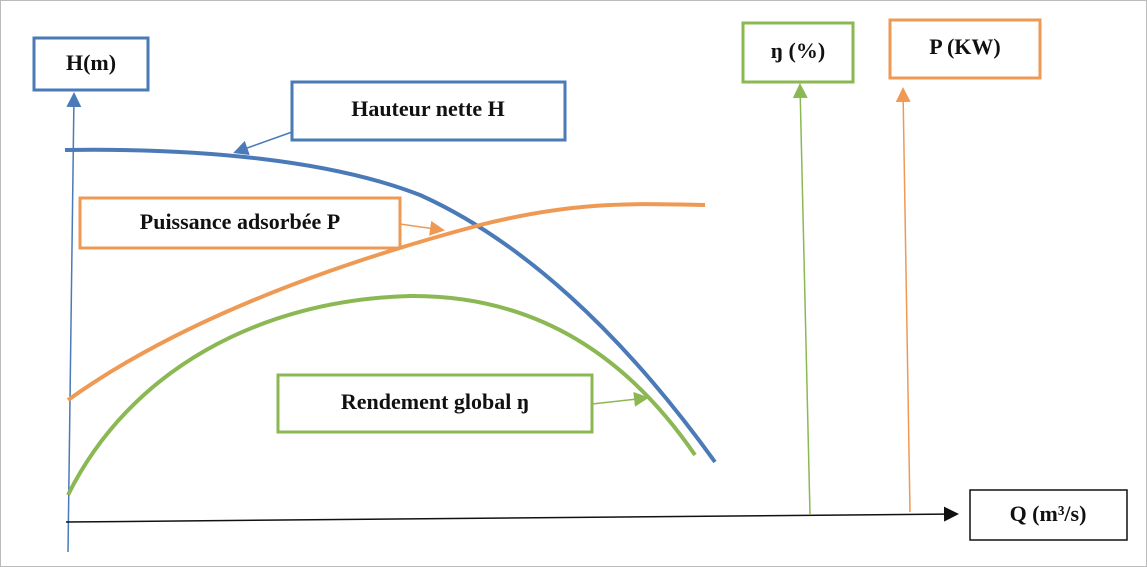 Image resolution: width=1147 pixels, height=567 pixels. What do you see at coordinates (74, 322) in the screenshot?
I see `h-axis` at bounding box center [74, 322].